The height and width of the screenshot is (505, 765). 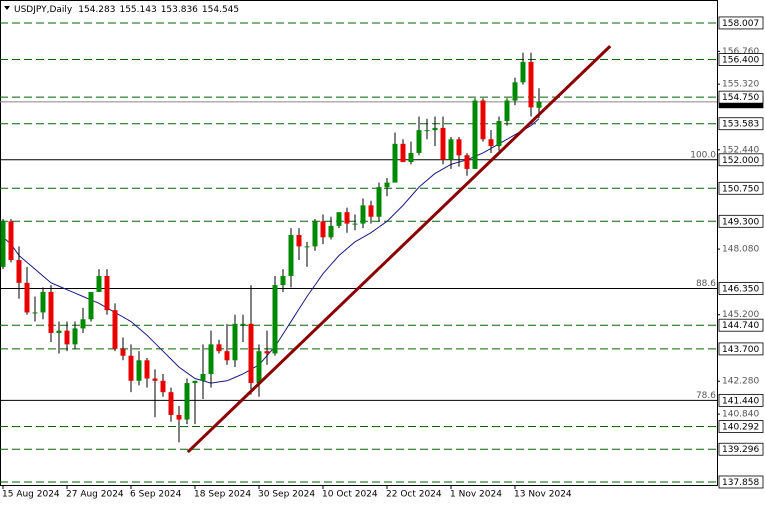 What do you see at coordinates (31, 495) in the screenshot?
I see `x-tick-label: 15 Aug 2024` at bounding box center [31, 495].